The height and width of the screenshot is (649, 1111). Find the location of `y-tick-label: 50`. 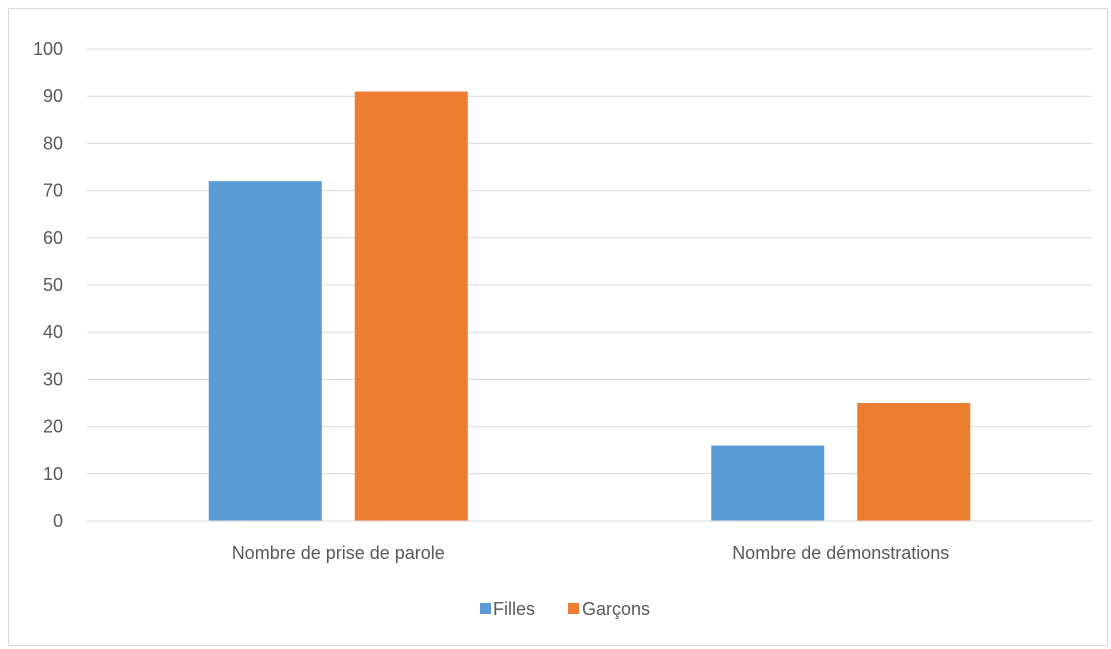

y-tick-label: 50 is located at coordinates (53, 285).